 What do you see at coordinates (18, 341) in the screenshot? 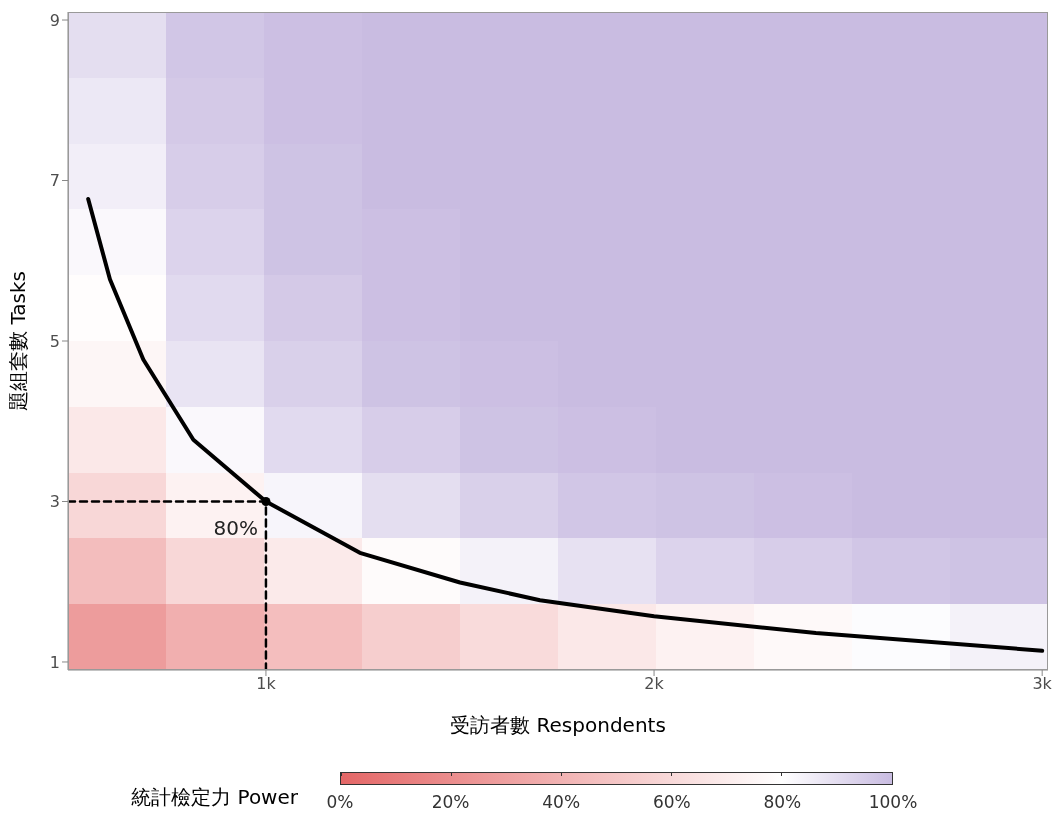
I see `y-axis-title: 題組套數 Tasks` at bounding box center [18, 341].